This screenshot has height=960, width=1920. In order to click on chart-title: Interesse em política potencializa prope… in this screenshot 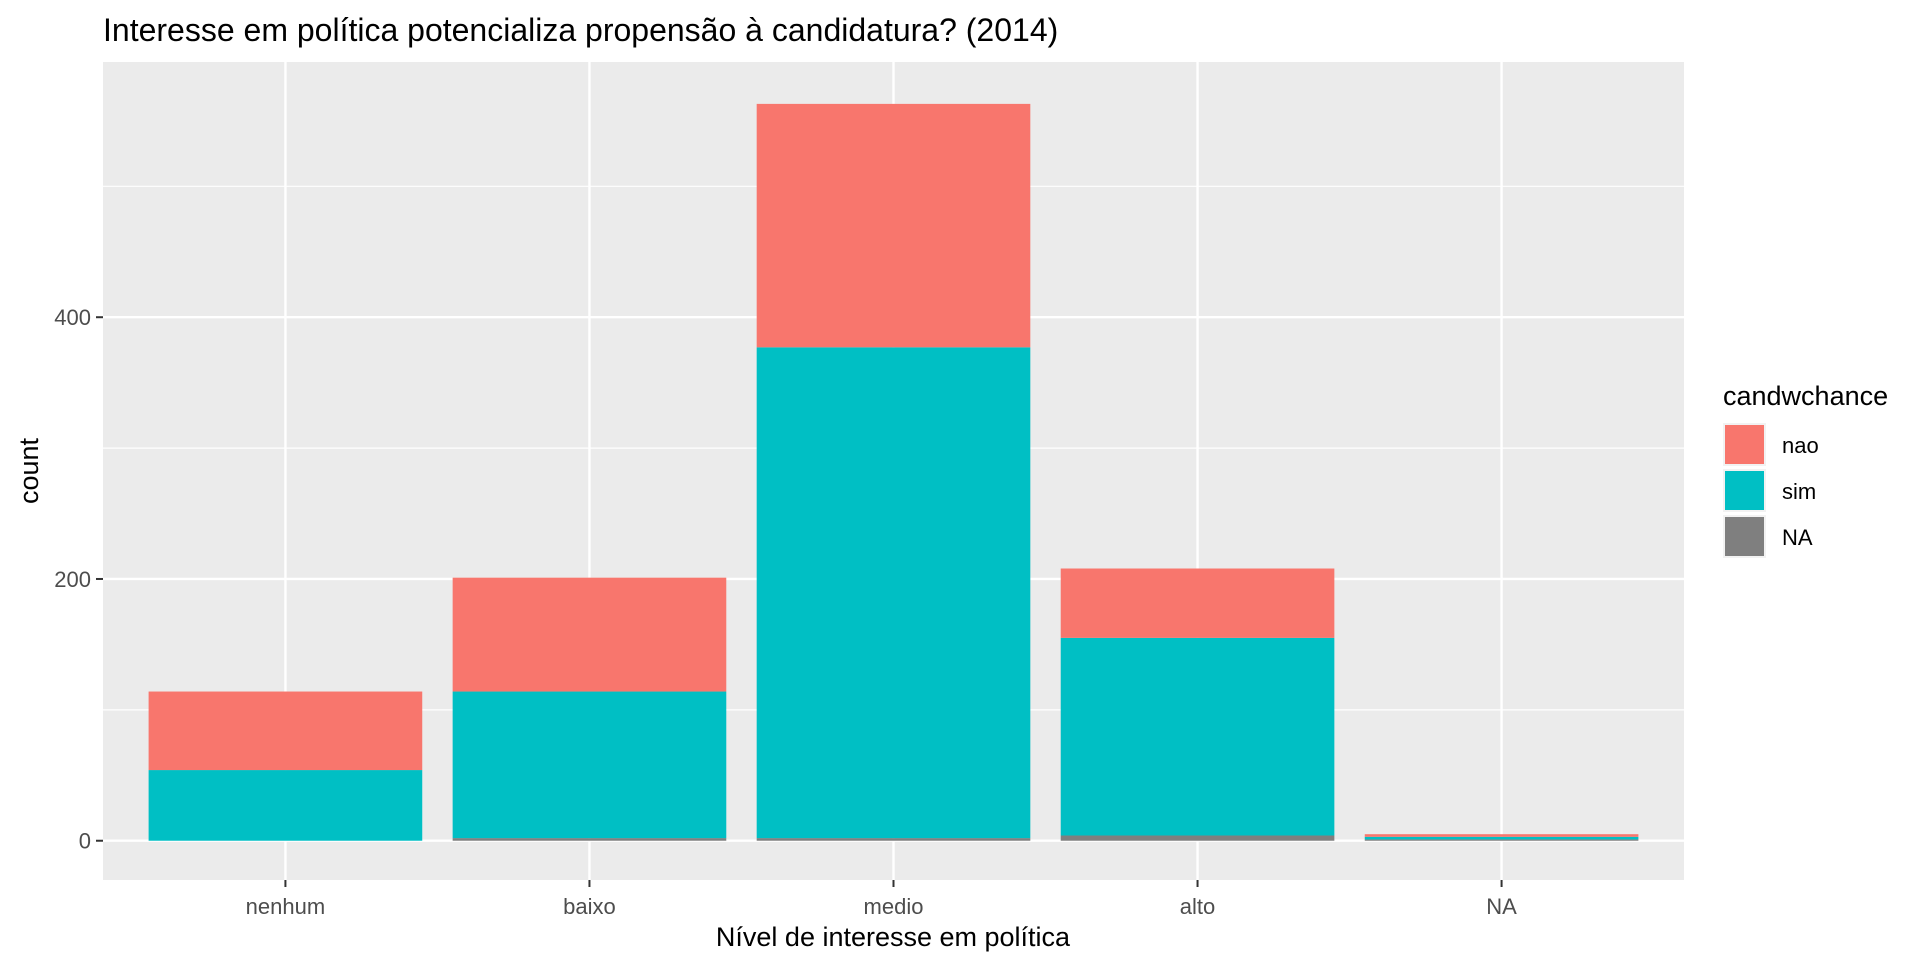, I will do `click(580, 30)`.